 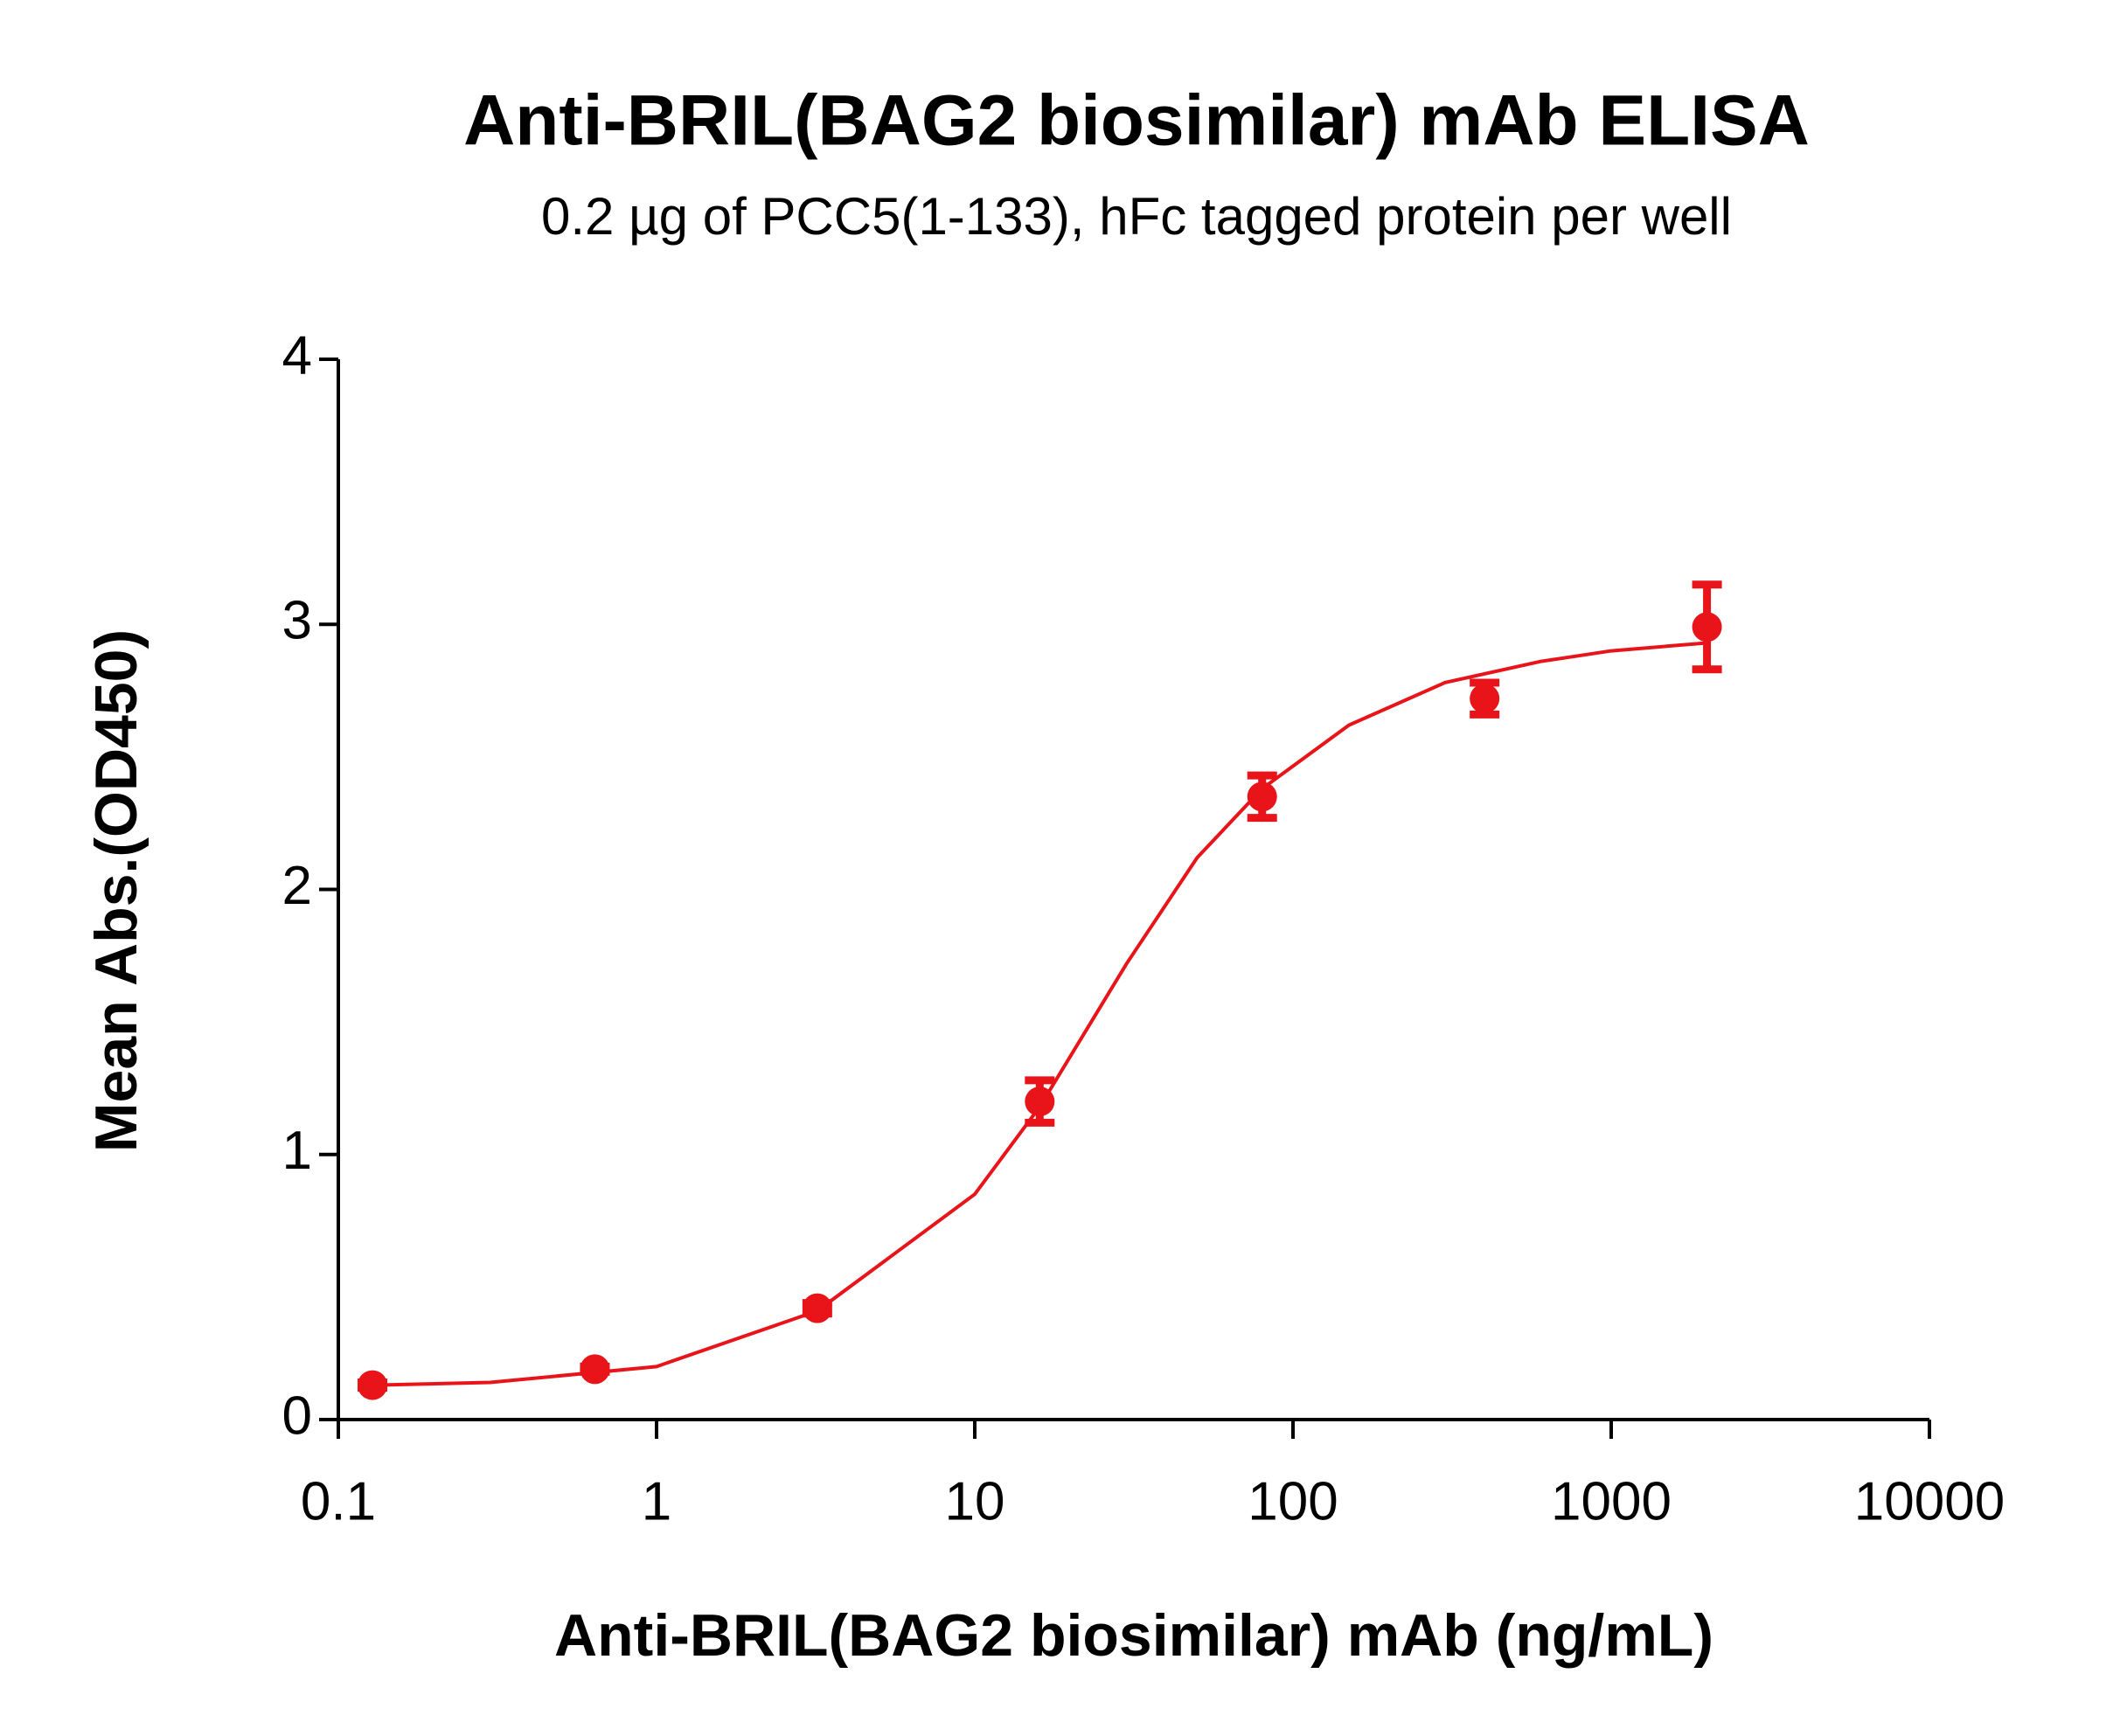 What do you see at coordinates (1930, 1501) in the screenshot?
I see `x-tick-label: 10000` at bounding box center [1930, 1501].